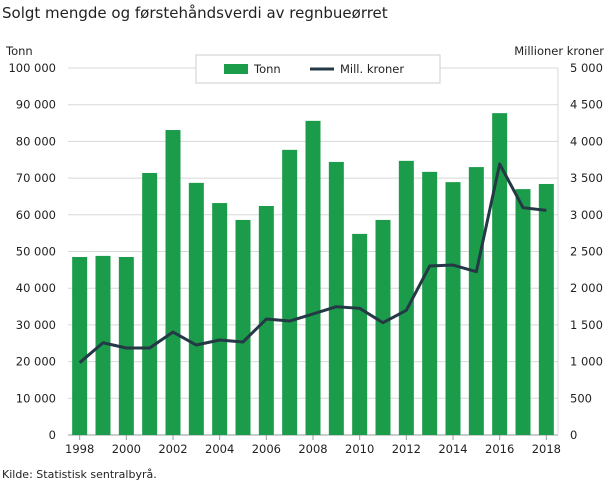  Describe the element at coordinates (243, 327) in the screenshot. I see `bar-2005` at that location.